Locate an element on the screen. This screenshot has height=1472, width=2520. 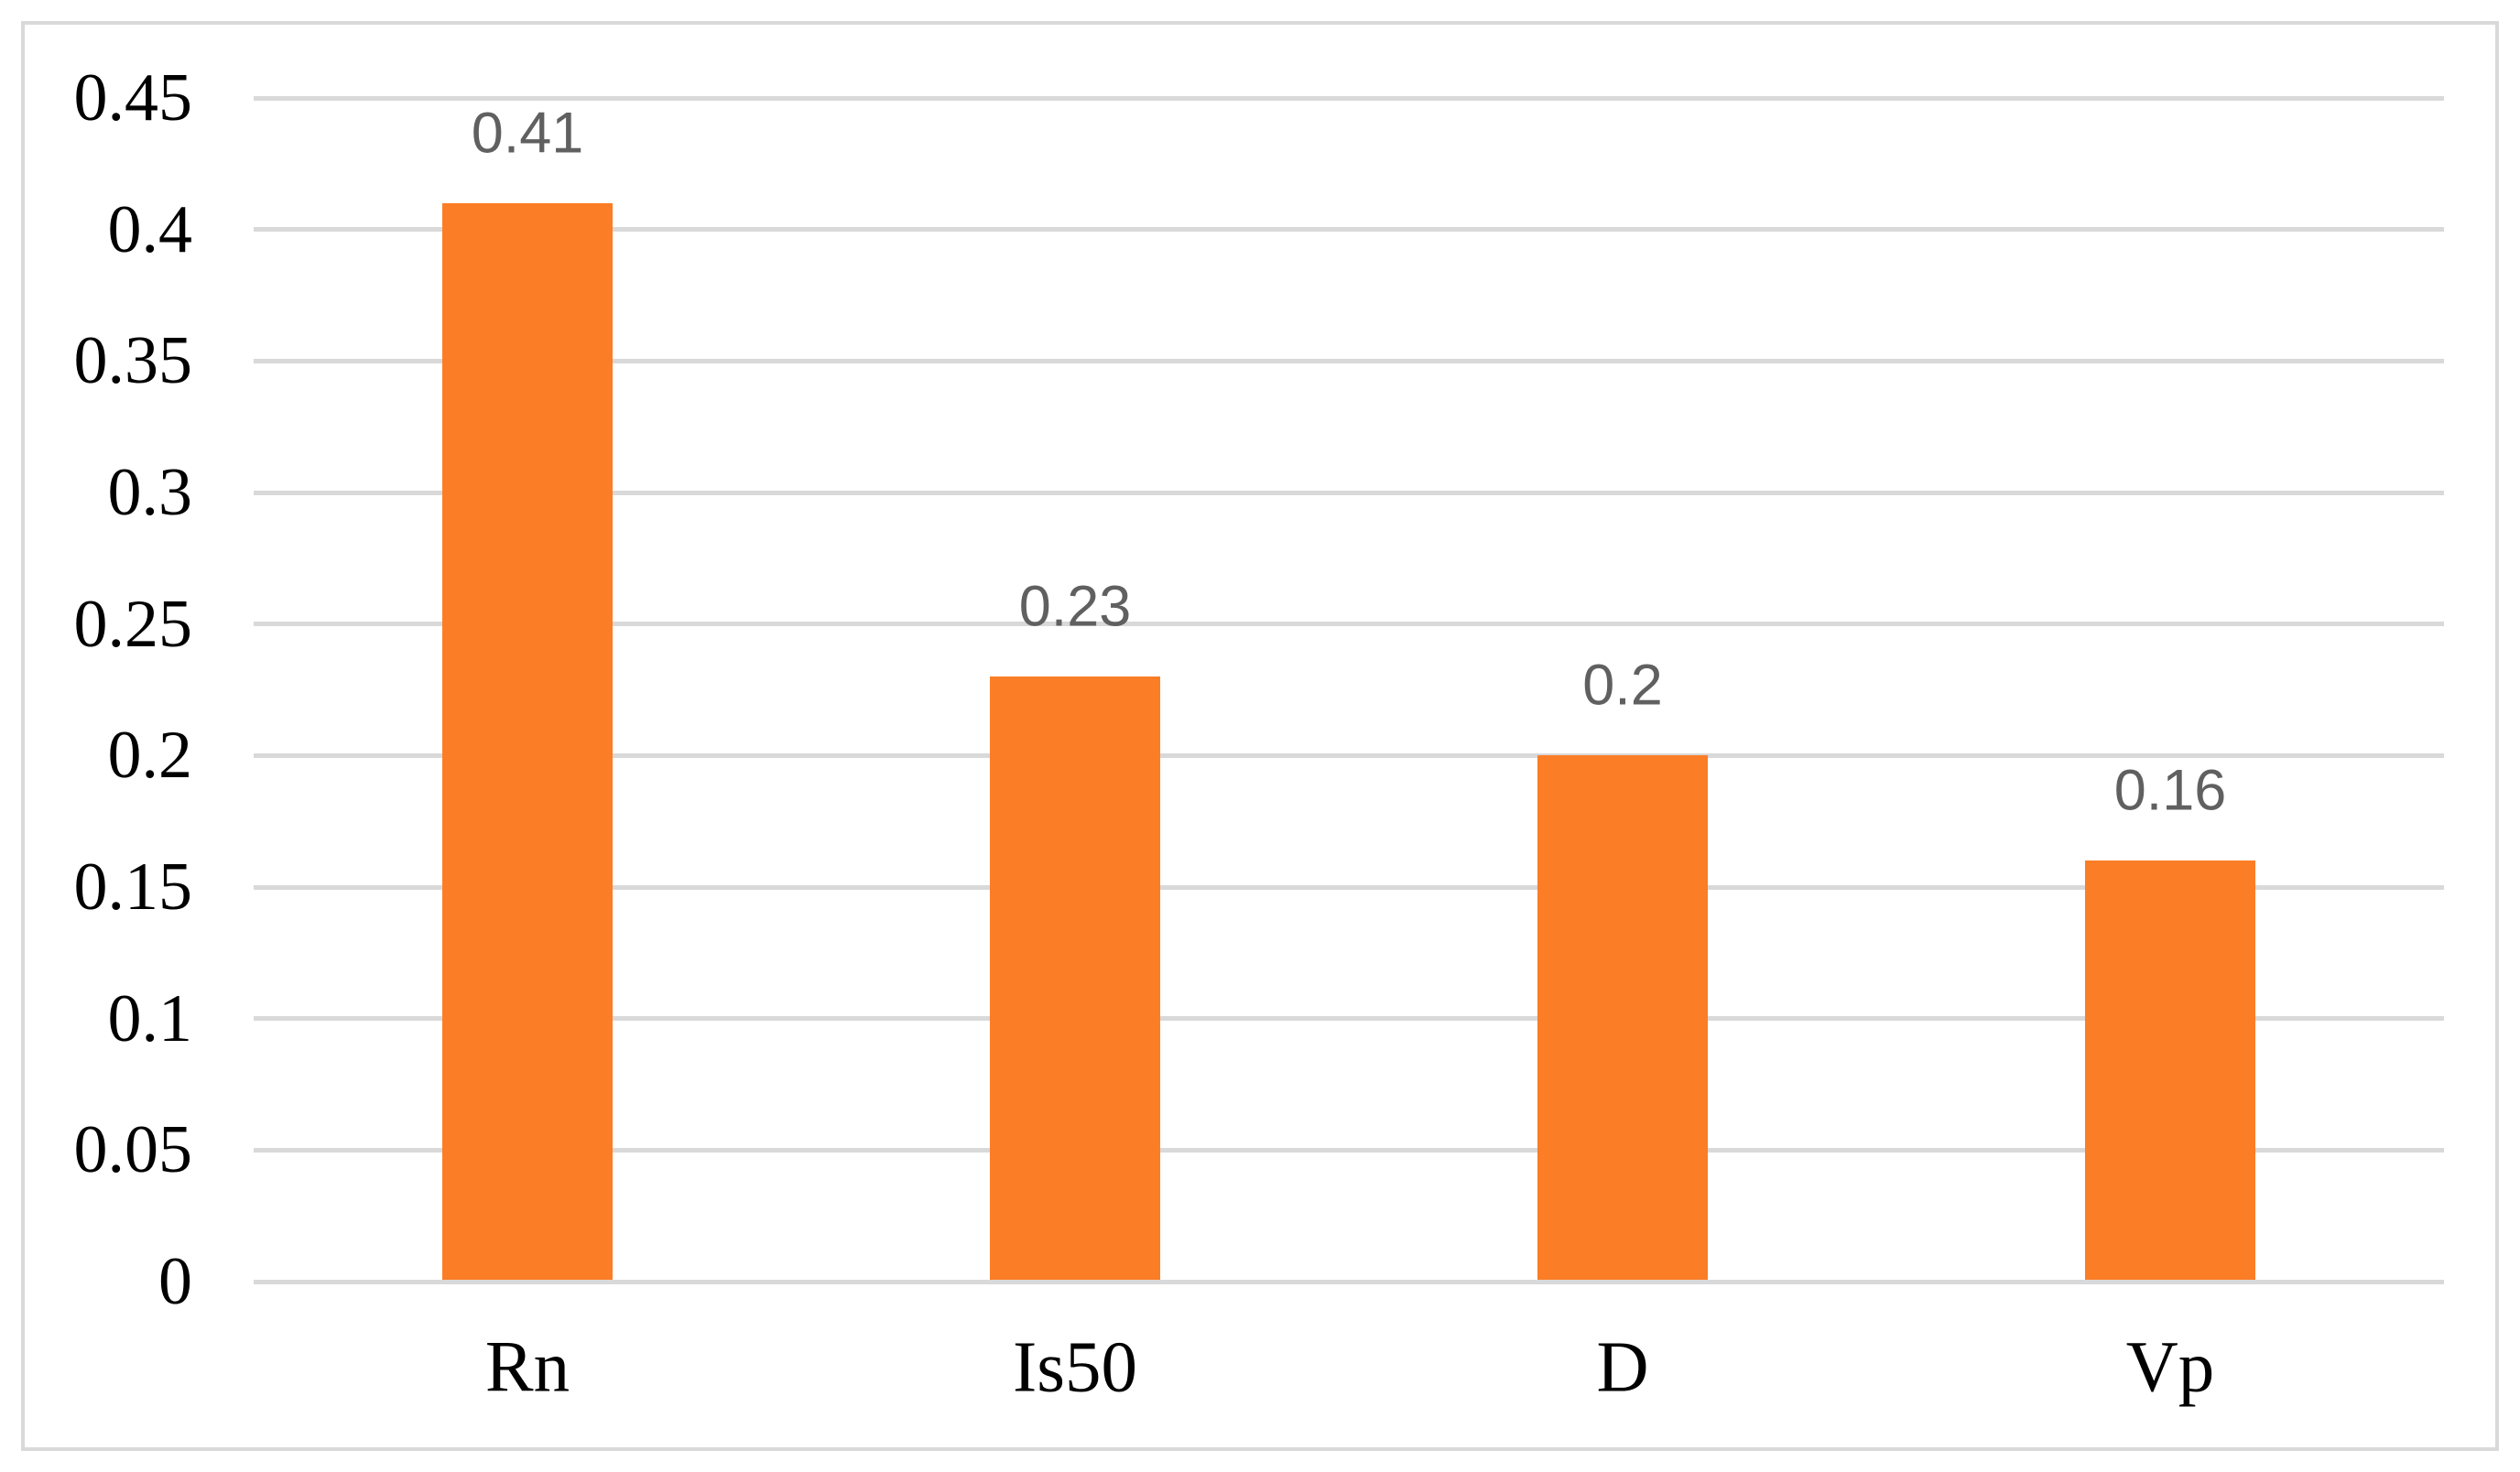
bar-value-label: 0.23 is located at coordinates (1075, 607).